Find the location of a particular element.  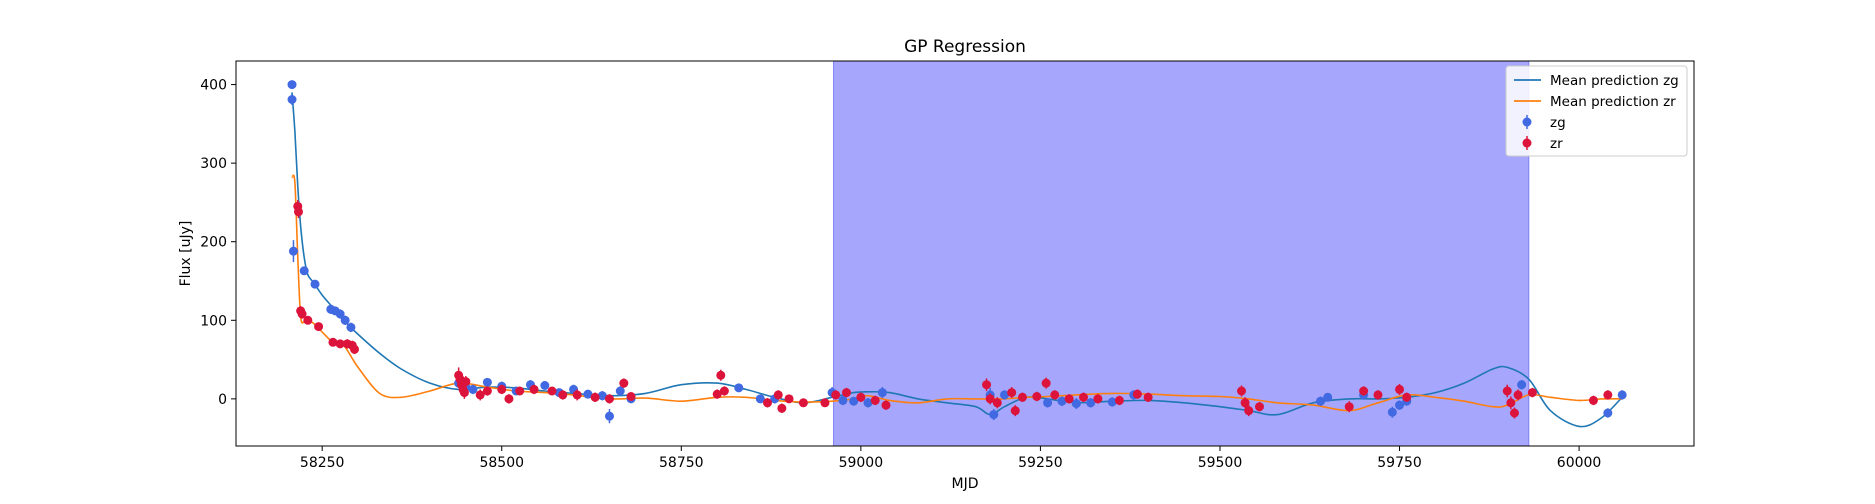

x-tick-label: 59000 is located at coordinates (861, 463).